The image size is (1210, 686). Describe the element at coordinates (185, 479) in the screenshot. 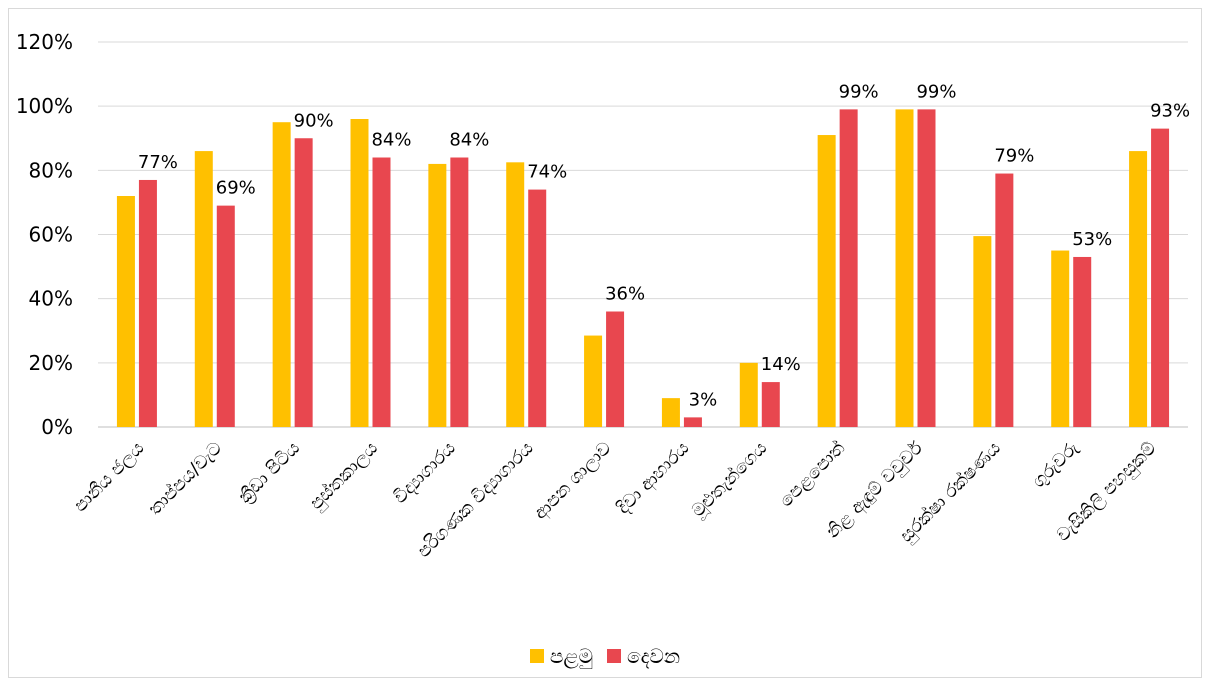

I see `x-category-label: තාප්පය/වැට` at that location.